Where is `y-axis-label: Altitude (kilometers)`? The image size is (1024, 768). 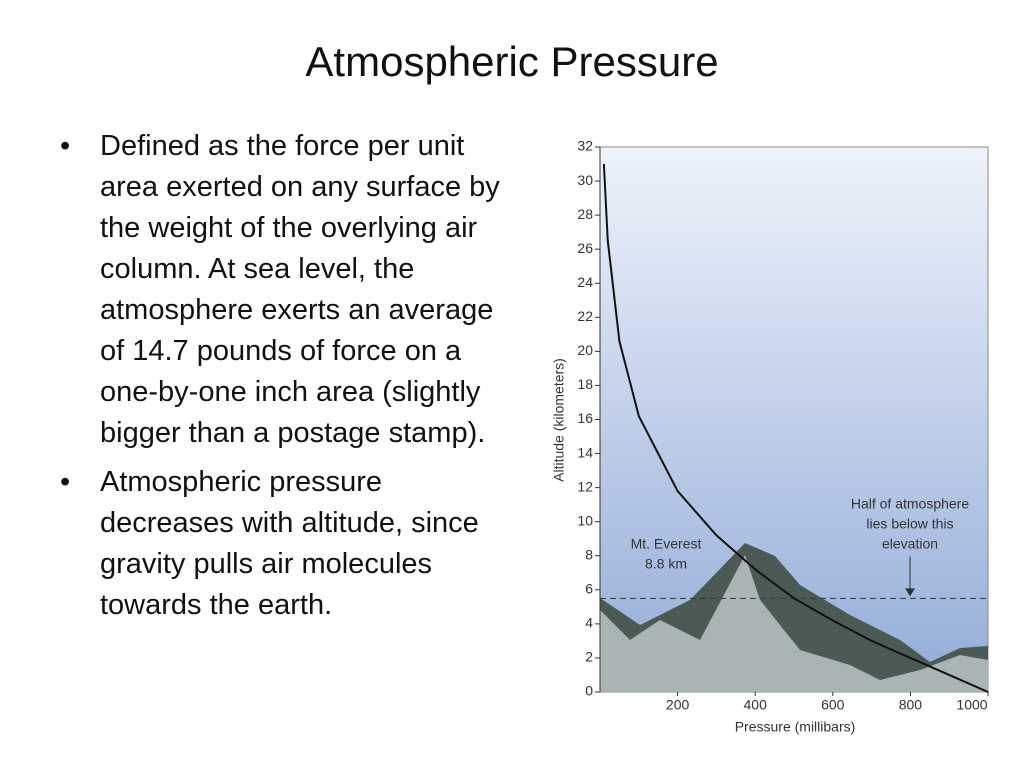 y-axis-label: Altitude (kilometers) is located at coordinates (559, 420).